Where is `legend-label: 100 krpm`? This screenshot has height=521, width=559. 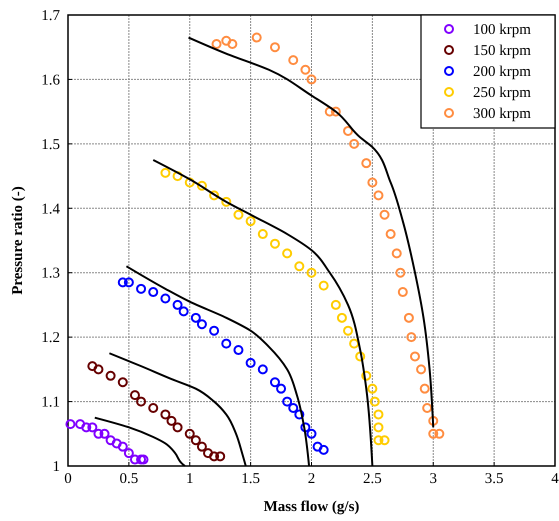
legend-label: 100 krpm is located at coordinates (502, 30).